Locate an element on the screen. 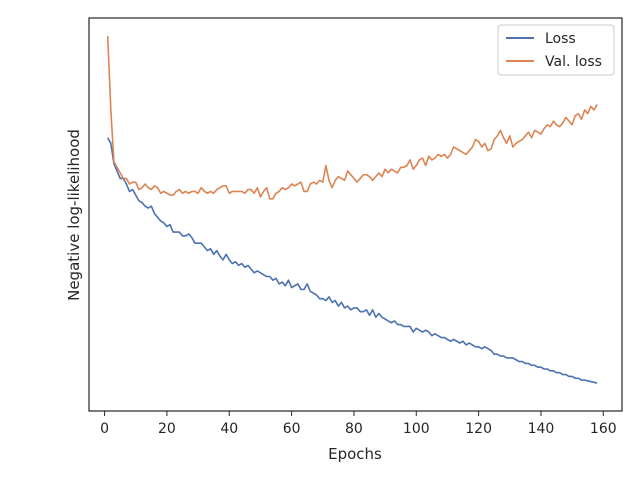 The height and width of the screenshot is (480, 640). x-tick-label: 40 is located at coordinates (229, 429).